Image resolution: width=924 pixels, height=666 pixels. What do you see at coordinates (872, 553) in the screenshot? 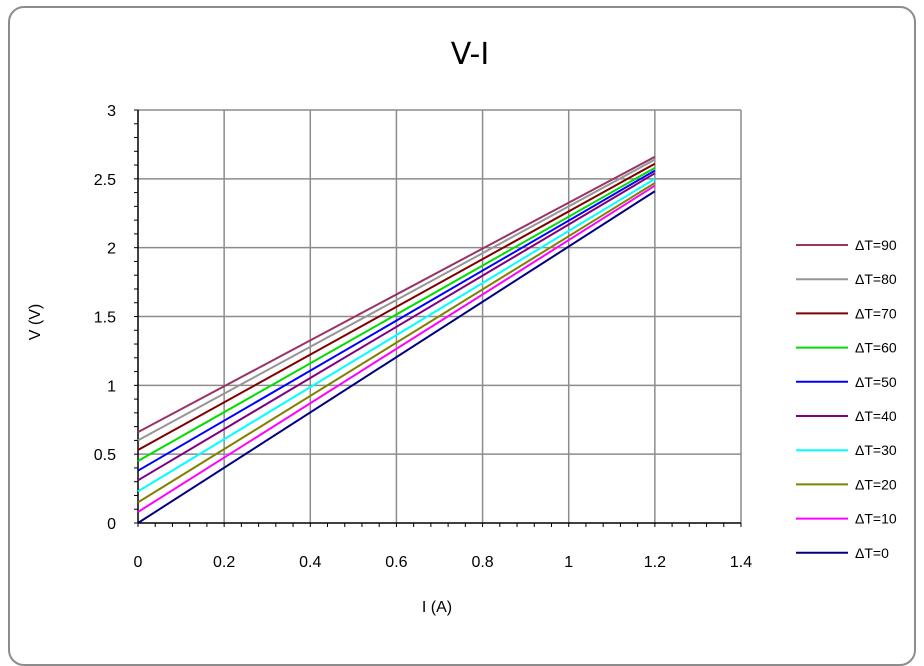
I see `legend-label: ΔT=0` at bounding box center [872, 553].